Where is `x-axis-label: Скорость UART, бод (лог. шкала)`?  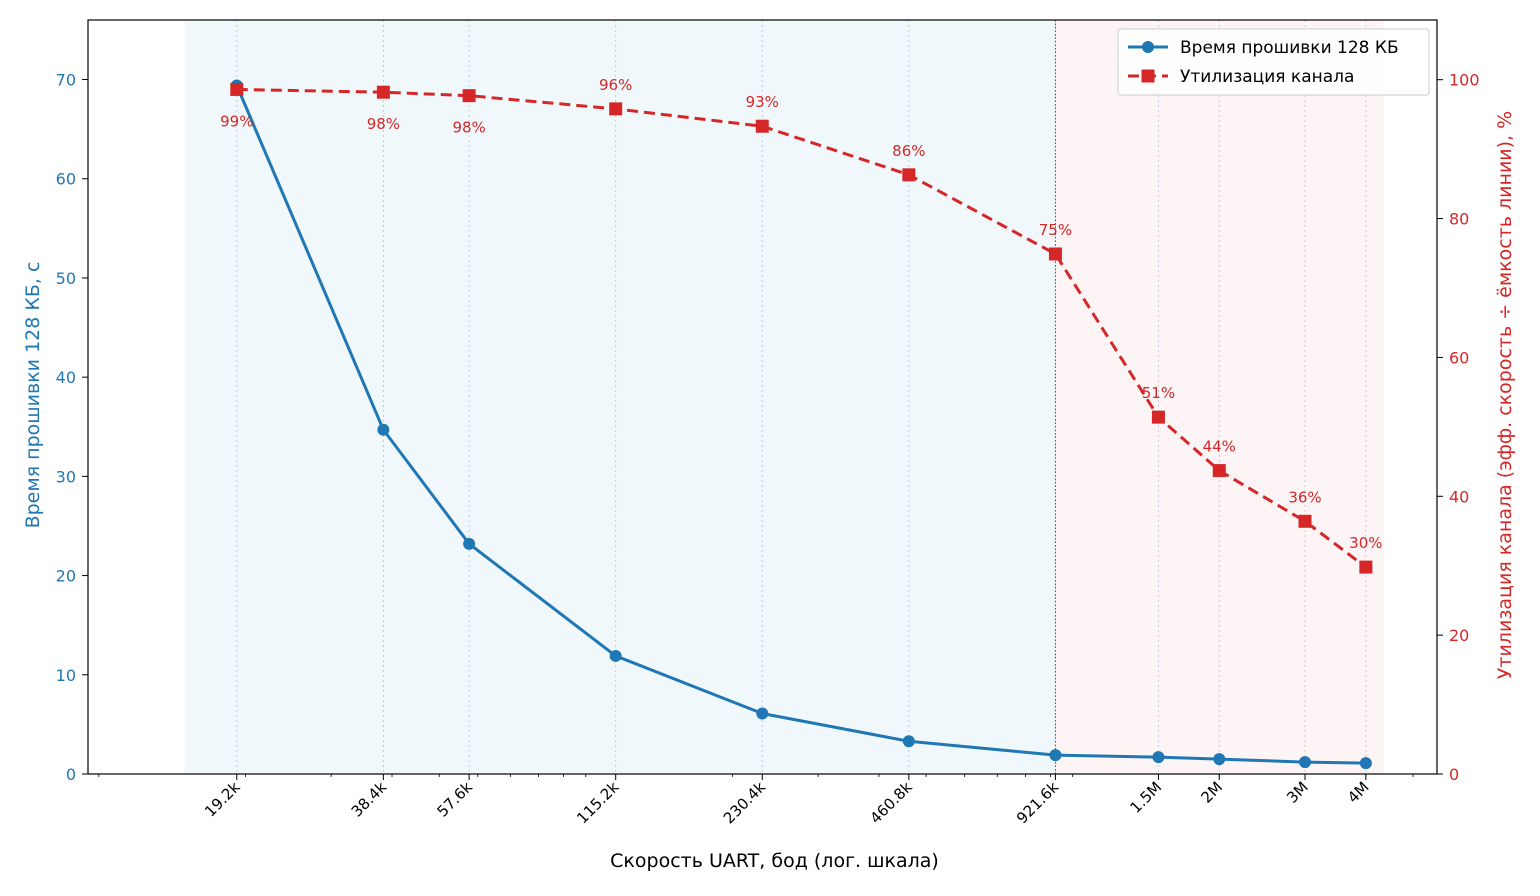 x-axis-label: Скорость UART, бод (лог. шкала) is located at coordinates (774, 861).